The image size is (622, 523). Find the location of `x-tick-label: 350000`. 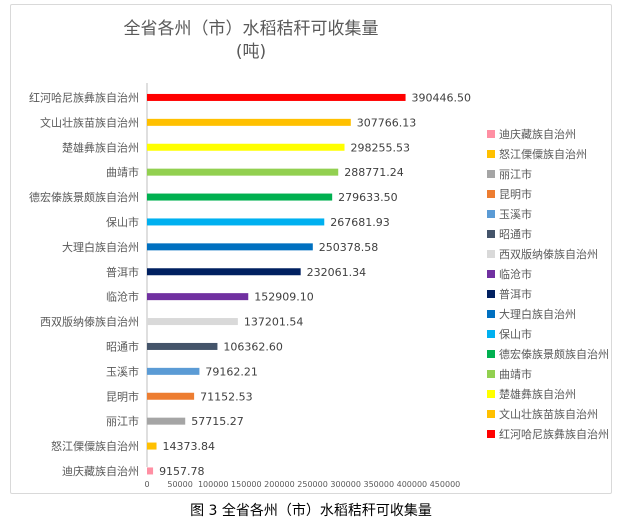

x-tick-label: 350000 is located at coordinates (379, 484).